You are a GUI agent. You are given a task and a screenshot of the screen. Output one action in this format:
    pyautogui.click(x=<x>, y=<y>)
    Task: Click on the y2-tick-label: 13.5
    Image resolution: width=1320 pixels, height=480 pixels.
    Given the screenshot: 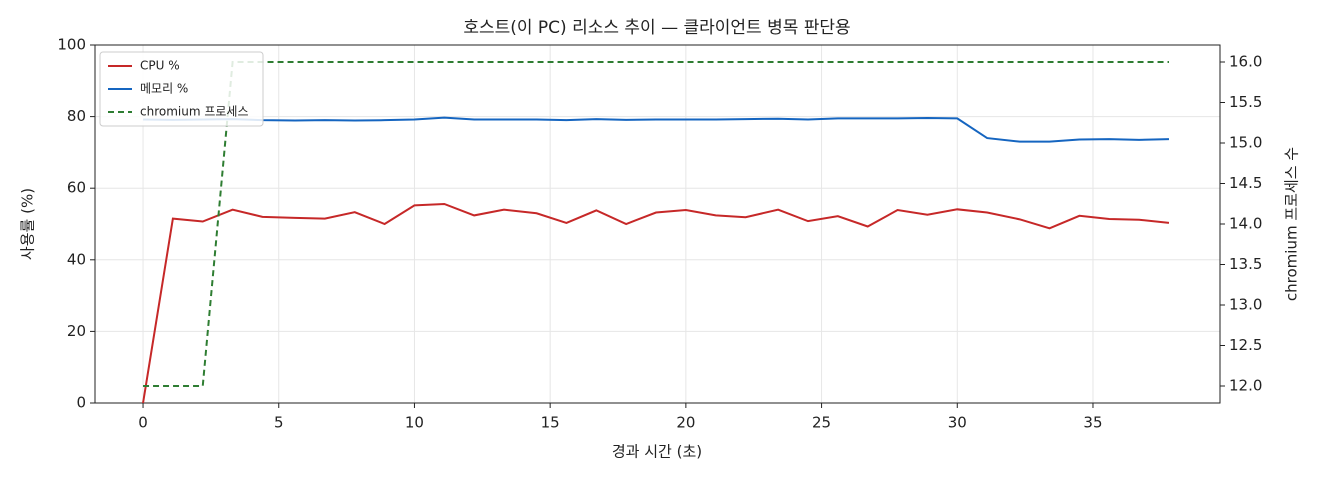 What is the action you would take?
    pyautogui.click(x=1245, y=264)
    